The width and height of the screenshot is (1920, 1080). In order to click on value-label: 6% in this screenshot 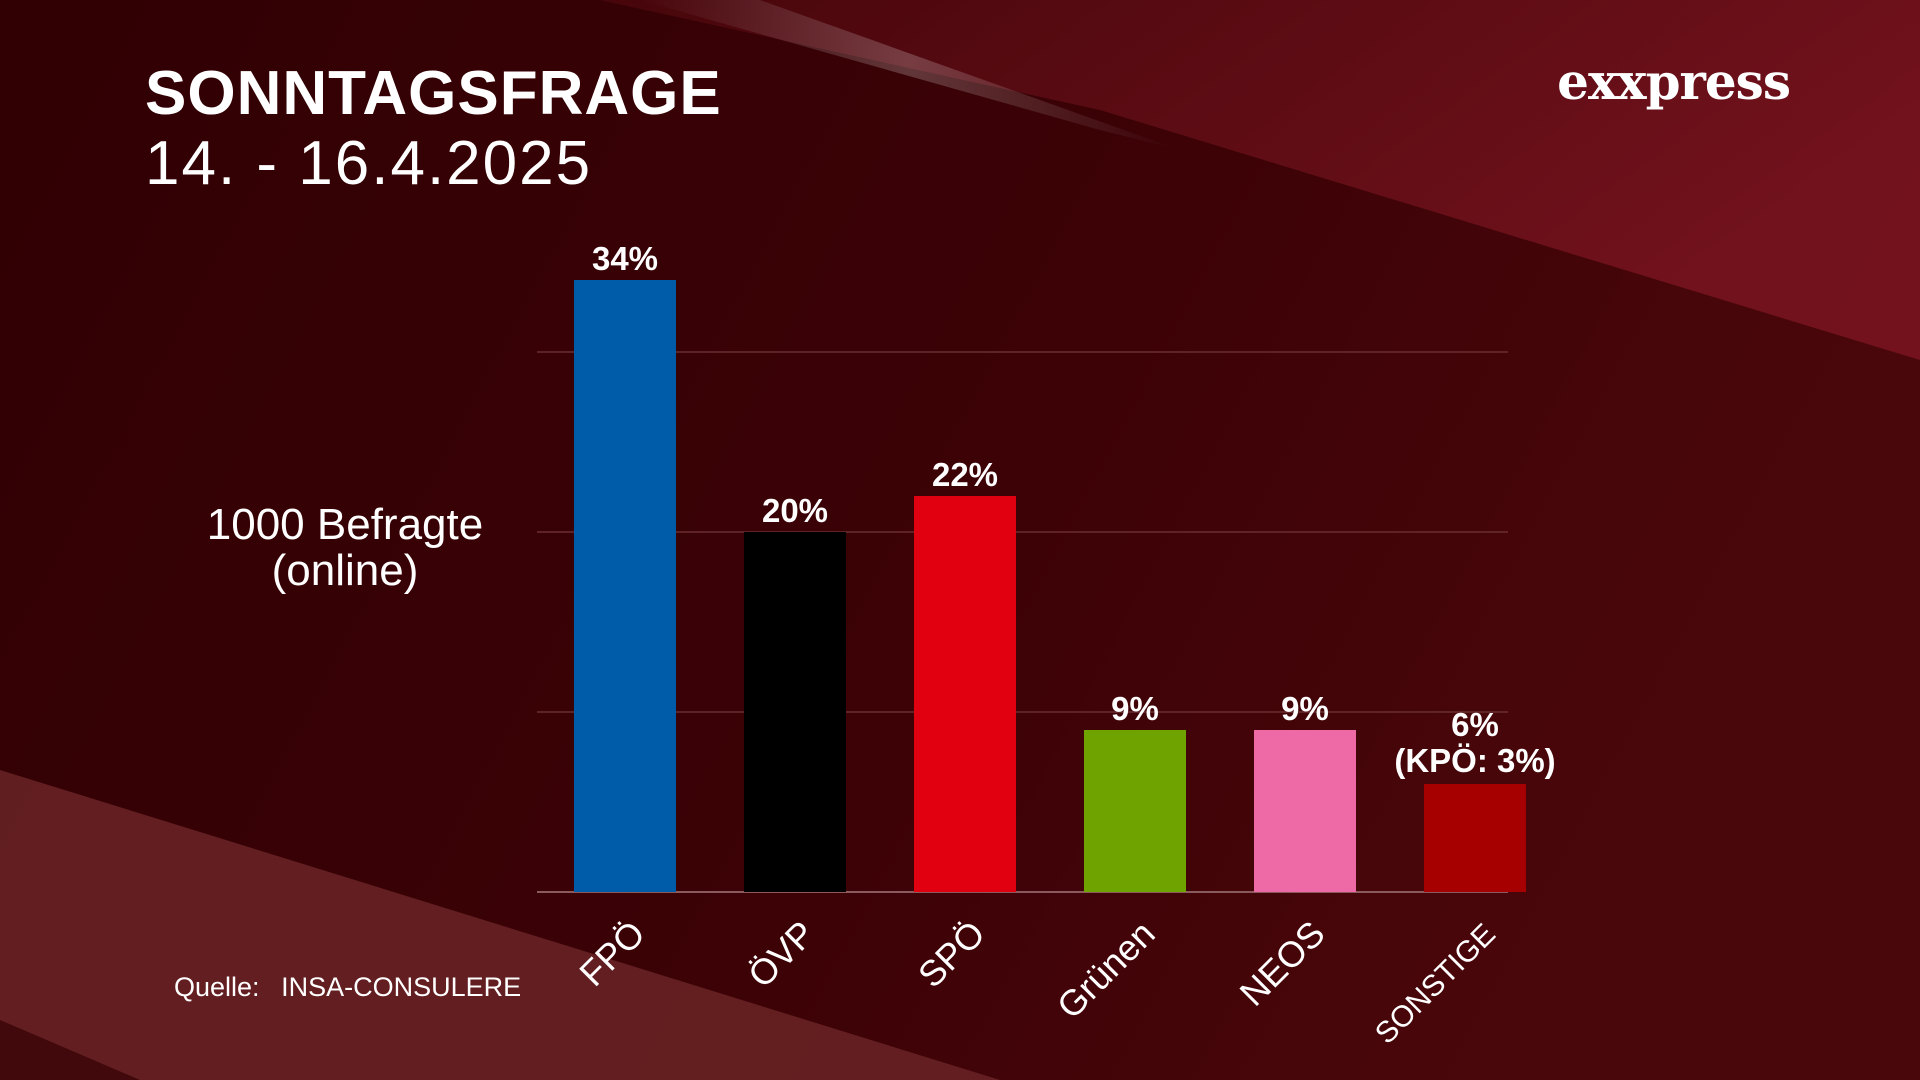, I will do `click(1475, 724)`.